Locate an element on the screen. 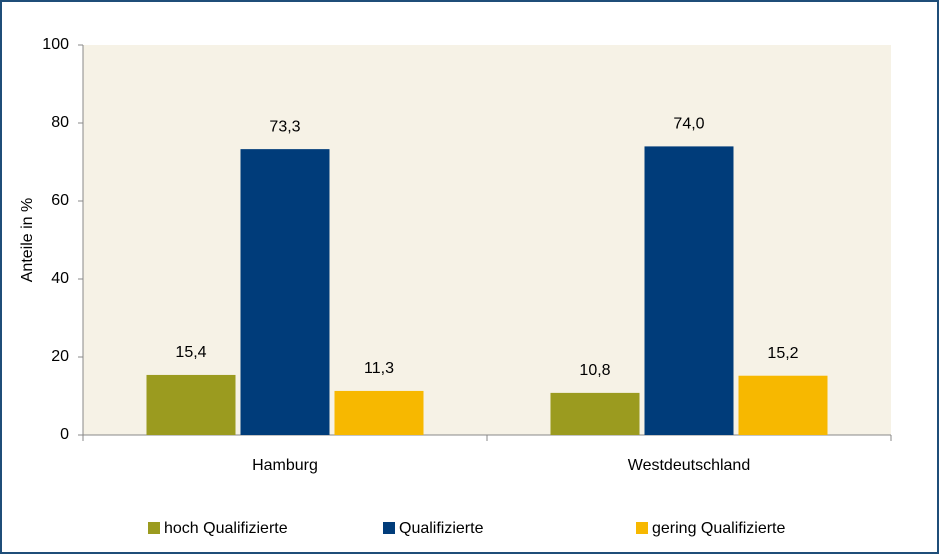 The height and width of the screenshot is (559, 939). x-tick-label: Westdeutschland is located at coordinates (689, 465).